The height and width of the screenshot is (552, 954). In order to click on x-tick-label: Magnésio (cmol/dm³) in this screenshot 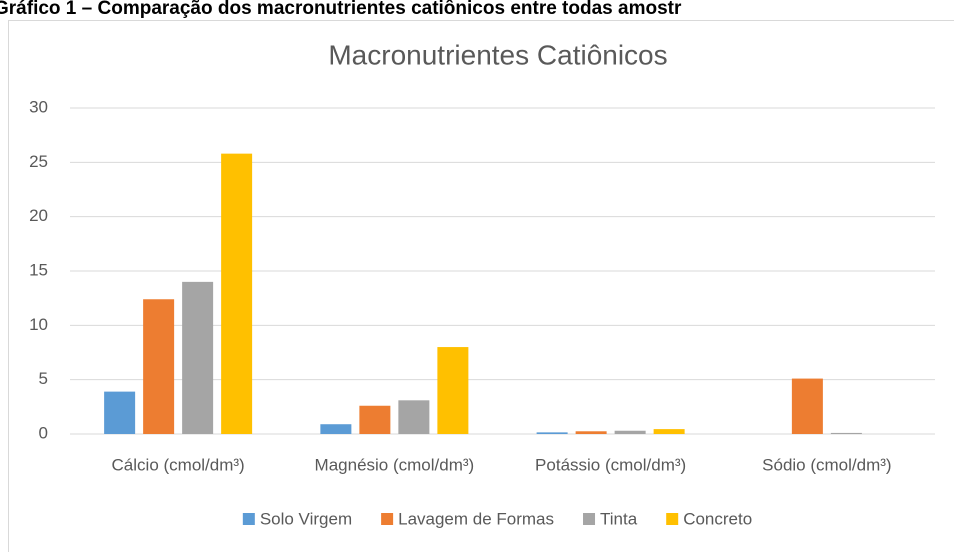, I will do `click(395, 464)`.